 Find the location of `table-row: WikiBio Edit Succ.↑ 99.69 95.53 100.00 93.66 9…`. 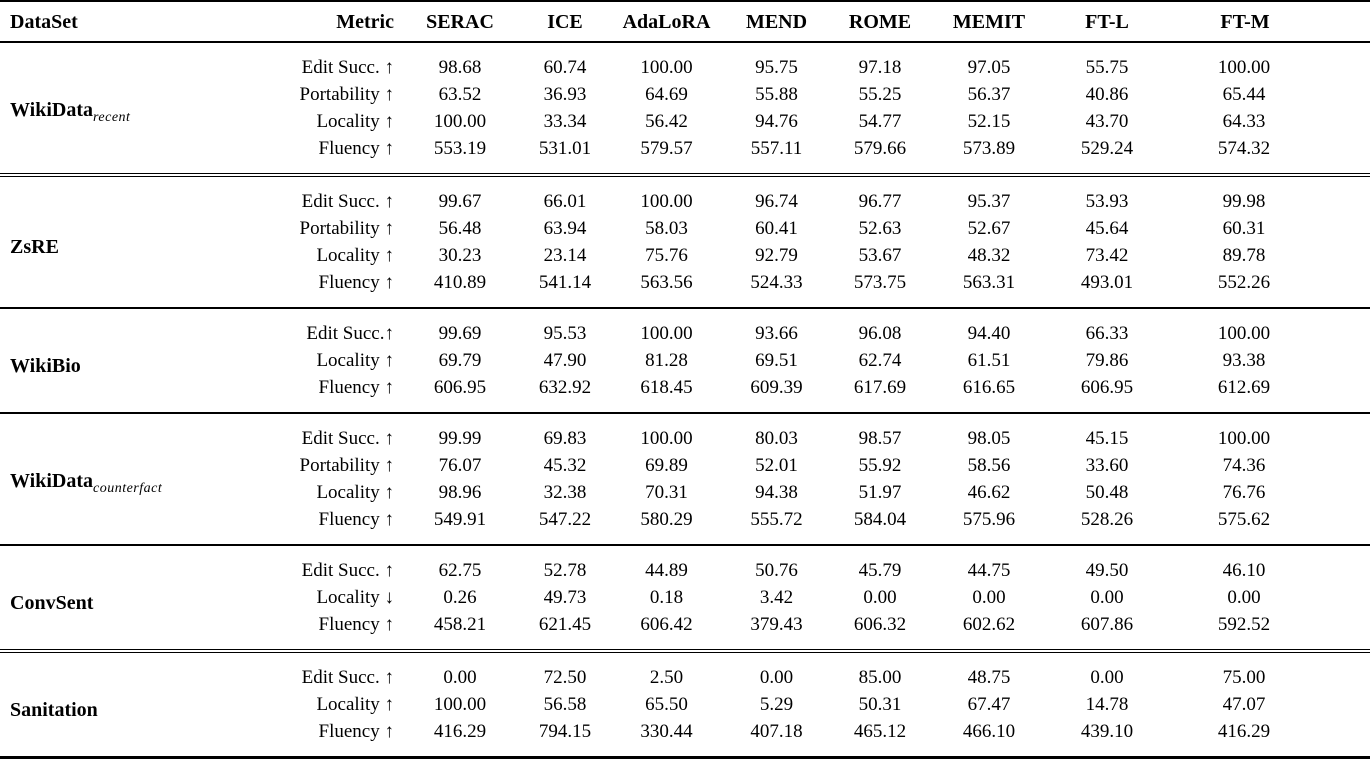

table-row: WikiBio Edit Succ.↑ 99.69 95.53 100.00 93.66 9… is located at coordinates (685, 342).